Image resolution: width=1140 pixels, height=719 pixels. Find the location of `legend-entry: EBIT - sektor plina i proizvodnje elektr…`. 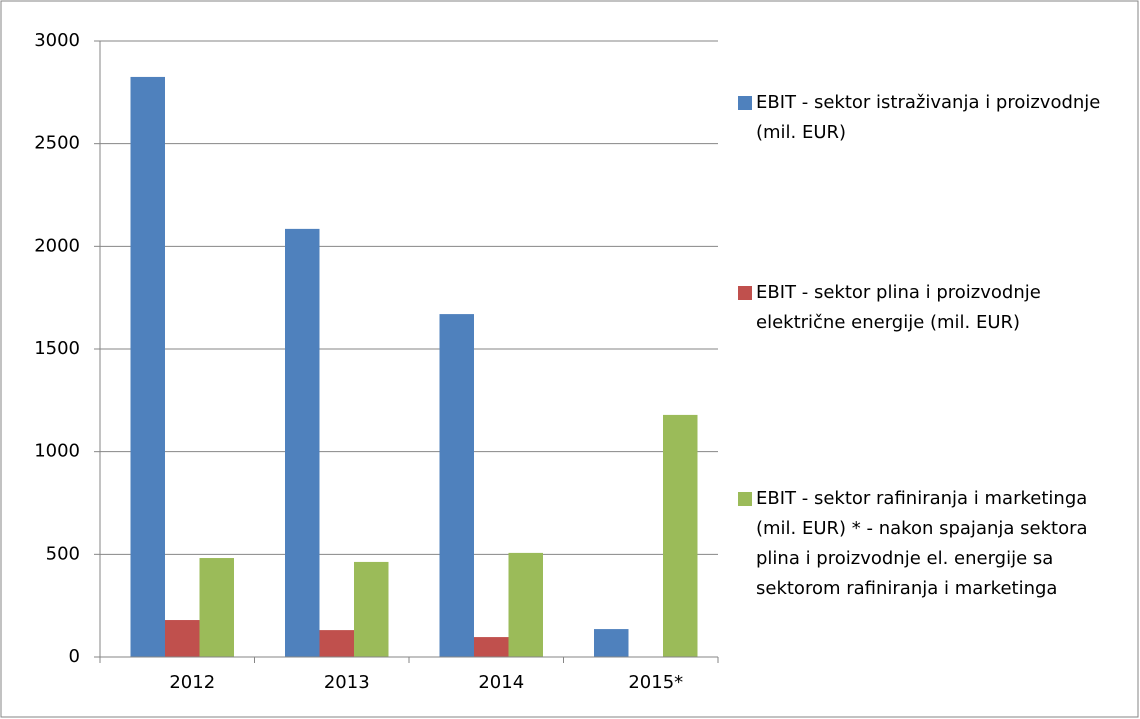

legend-entry: EBIT - sektor plina i proizvodnje elektr… is located at coordinates (935, 308).